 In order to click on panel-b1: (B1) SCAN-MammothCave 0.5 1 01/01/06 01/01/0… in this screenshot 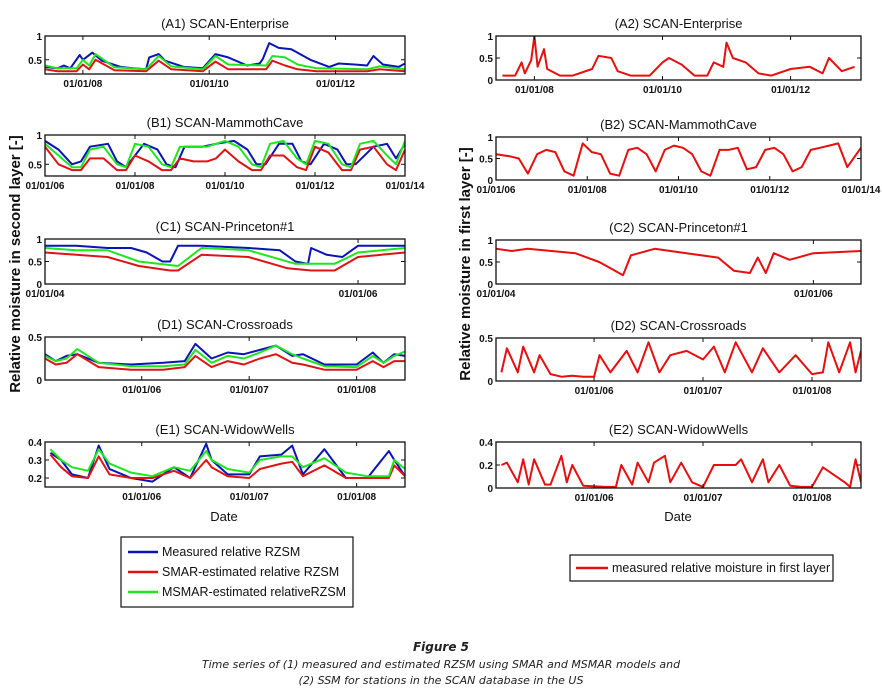, I will do `click(225, 153)`.